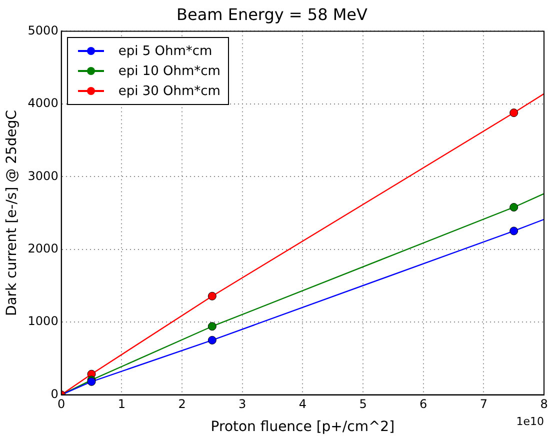 This screenshot has width=554, height=440. I want to click on x-tick-label: 5, so click(363, 404).